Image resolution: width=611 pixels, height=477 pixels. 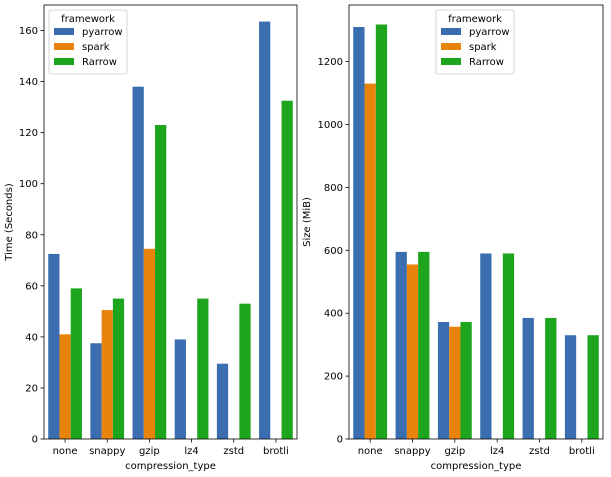 What do you see at coordinates (31, 388) in the screenshot?
I see `y-tick-label: 20` at bounding box center [31, 388].